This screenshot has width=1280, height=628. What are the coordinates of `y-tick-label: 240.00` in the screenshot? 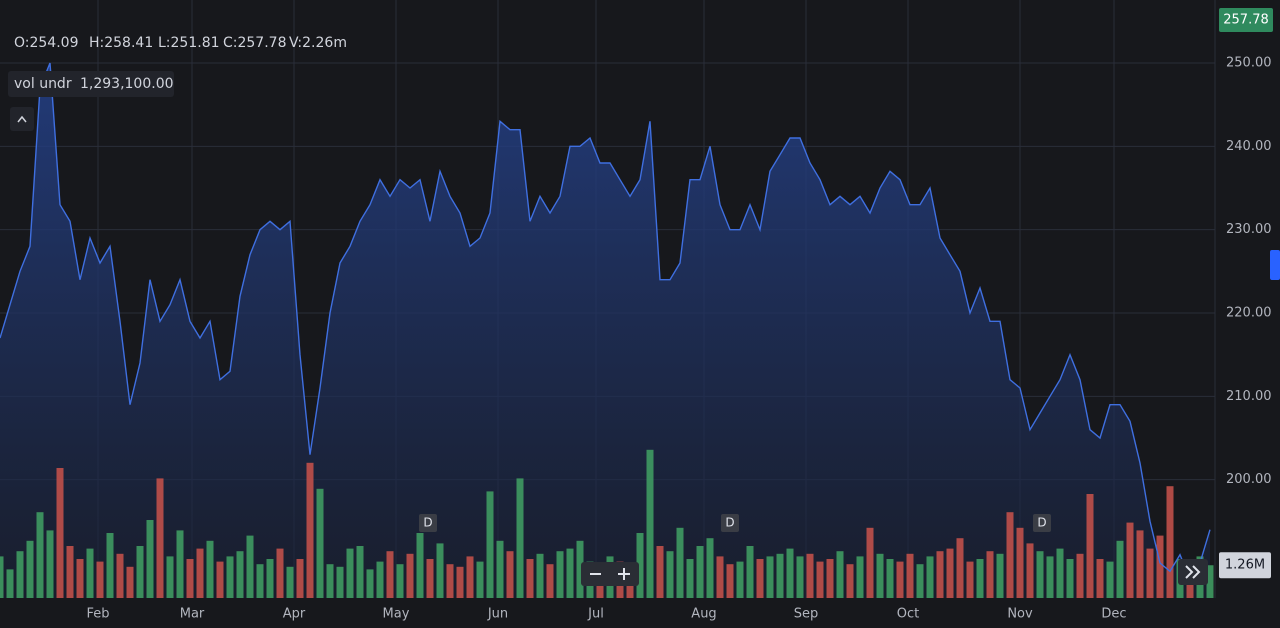 It's located at (1249, 146).